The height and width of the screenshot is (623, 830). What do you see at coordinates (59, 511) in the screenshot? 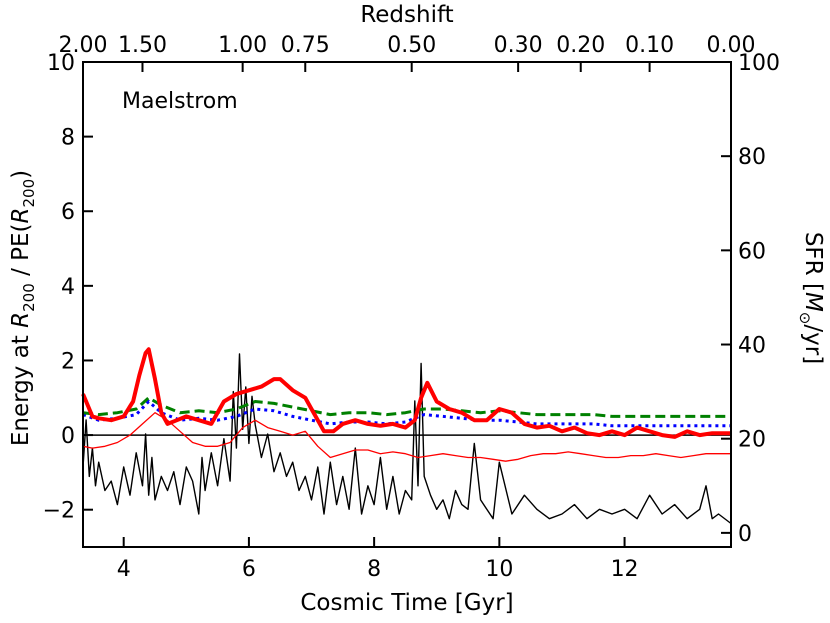
I see `y-left-tick-label: −2` at bounding box center [59, 511].